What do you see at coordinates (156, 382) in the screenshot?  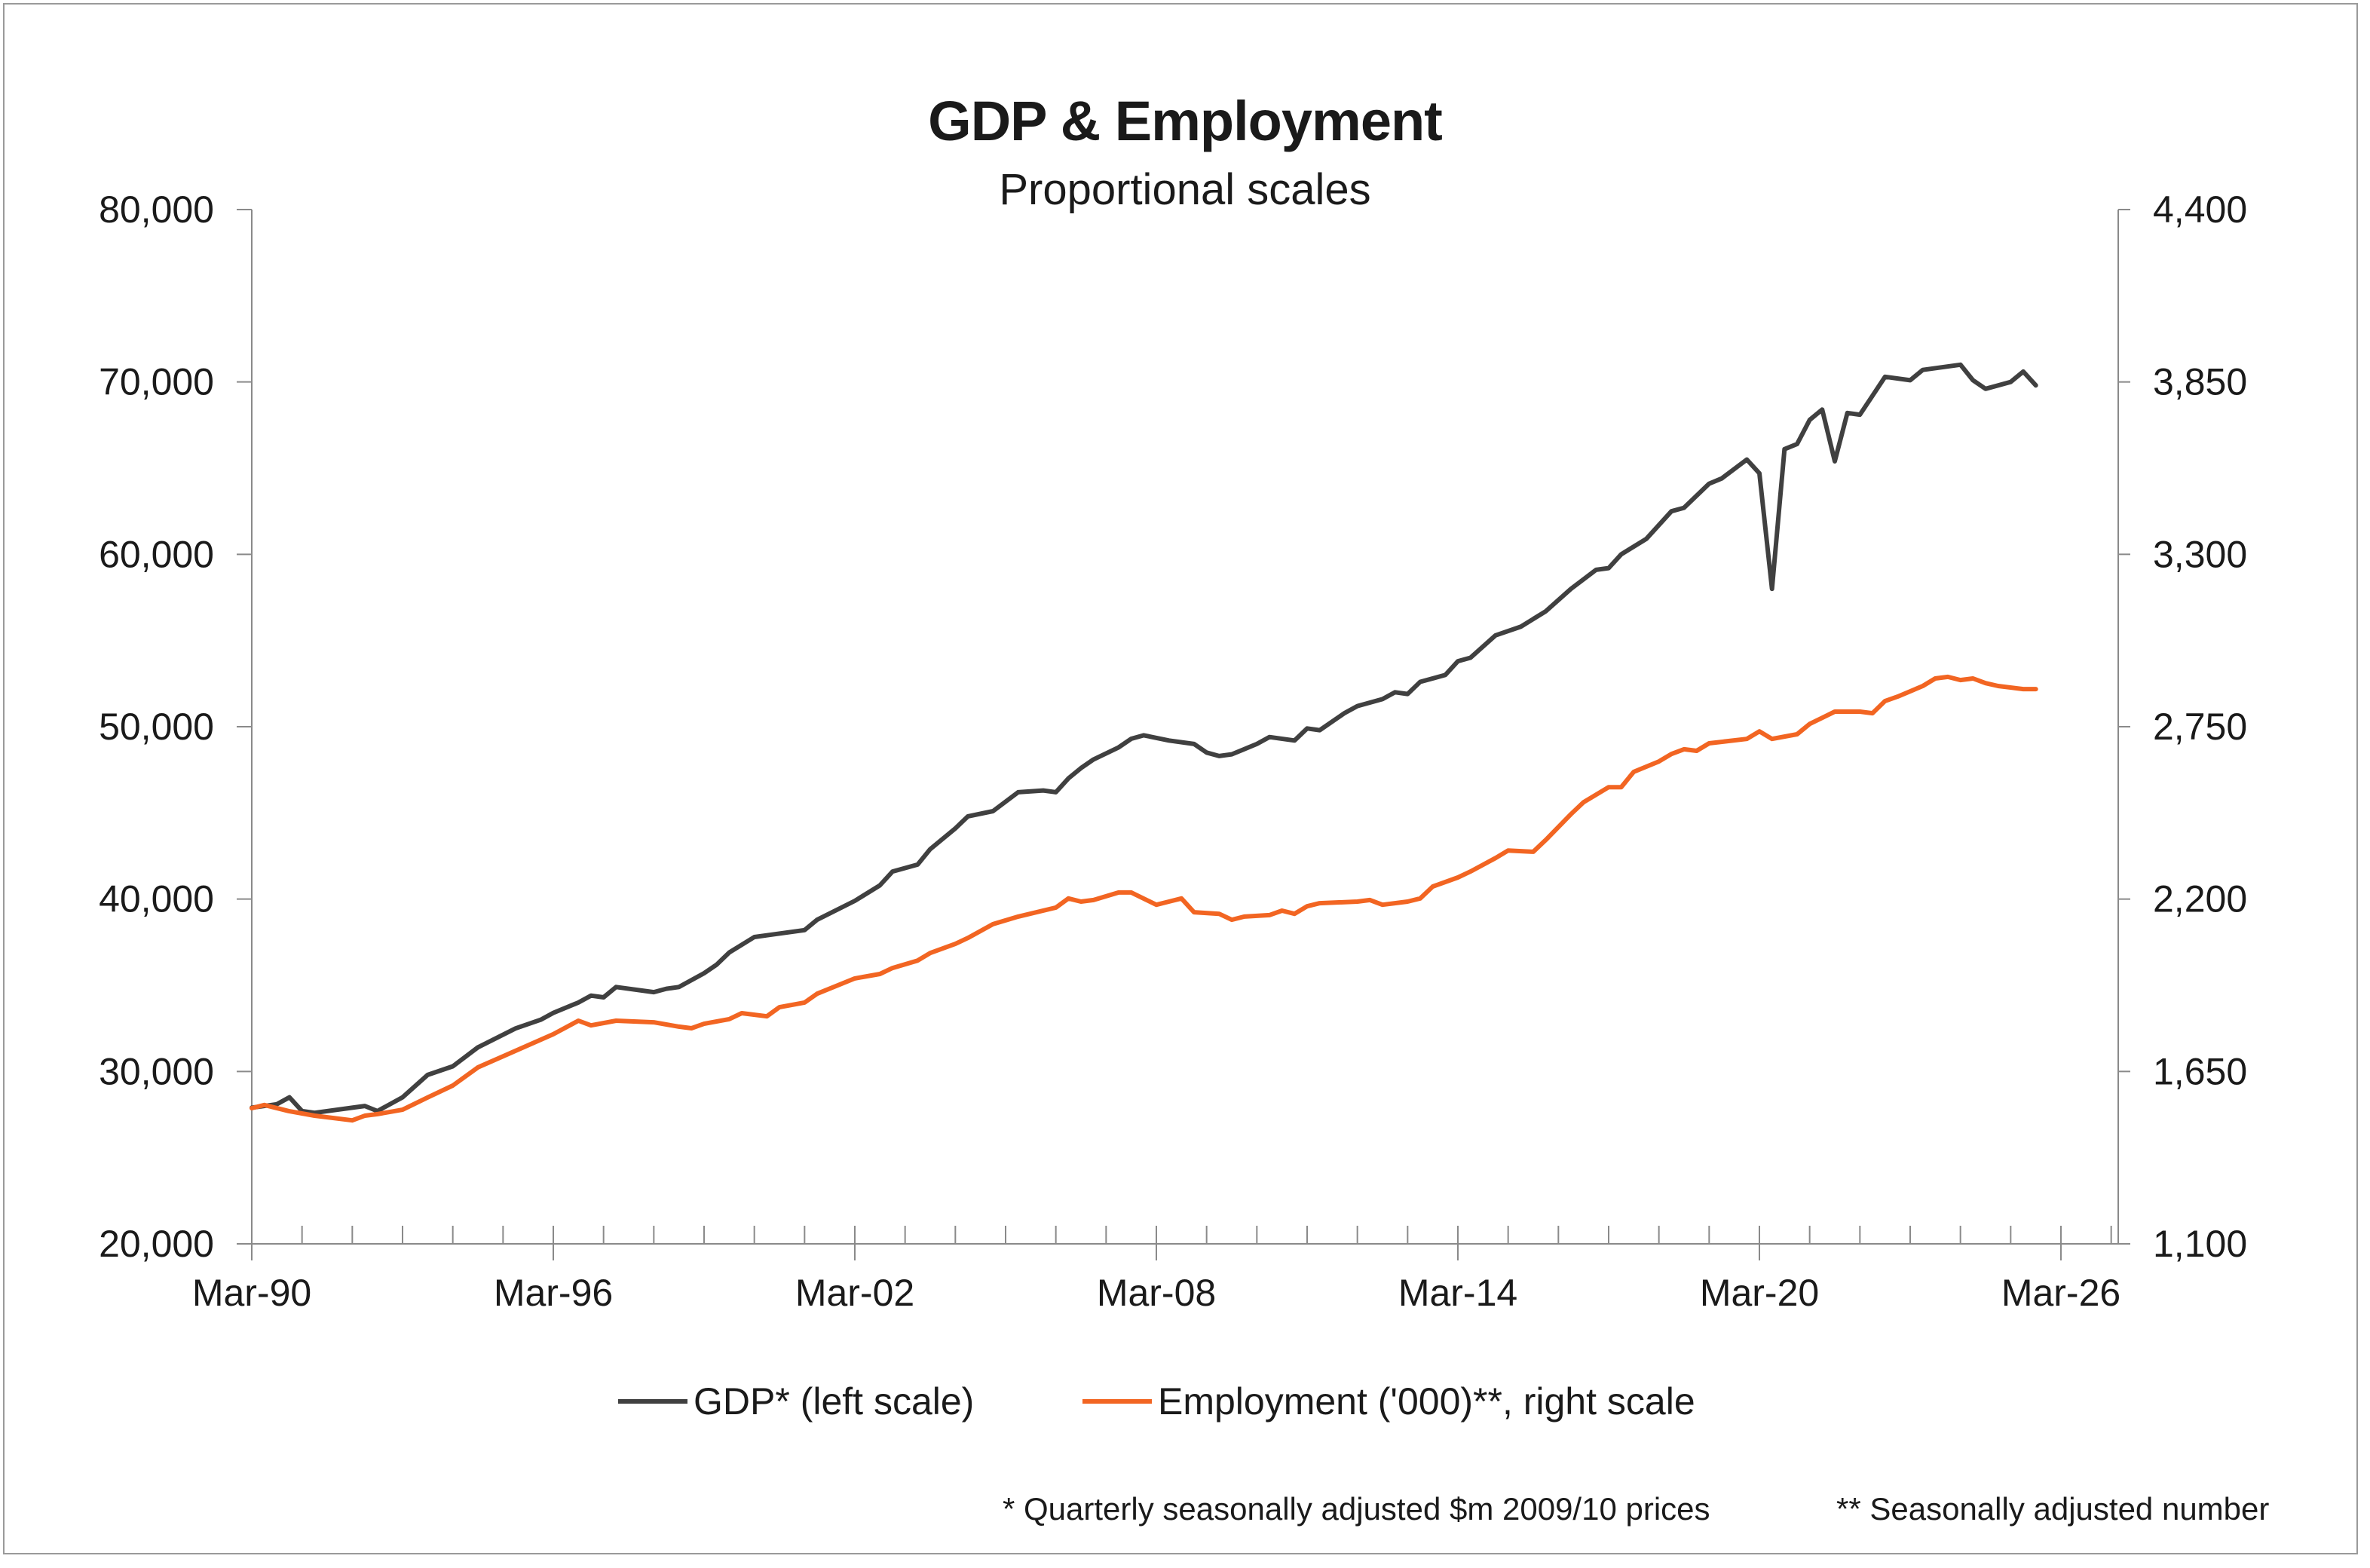 I see `y-left-tick-label: 70,000` at bounding box center [156, 382].